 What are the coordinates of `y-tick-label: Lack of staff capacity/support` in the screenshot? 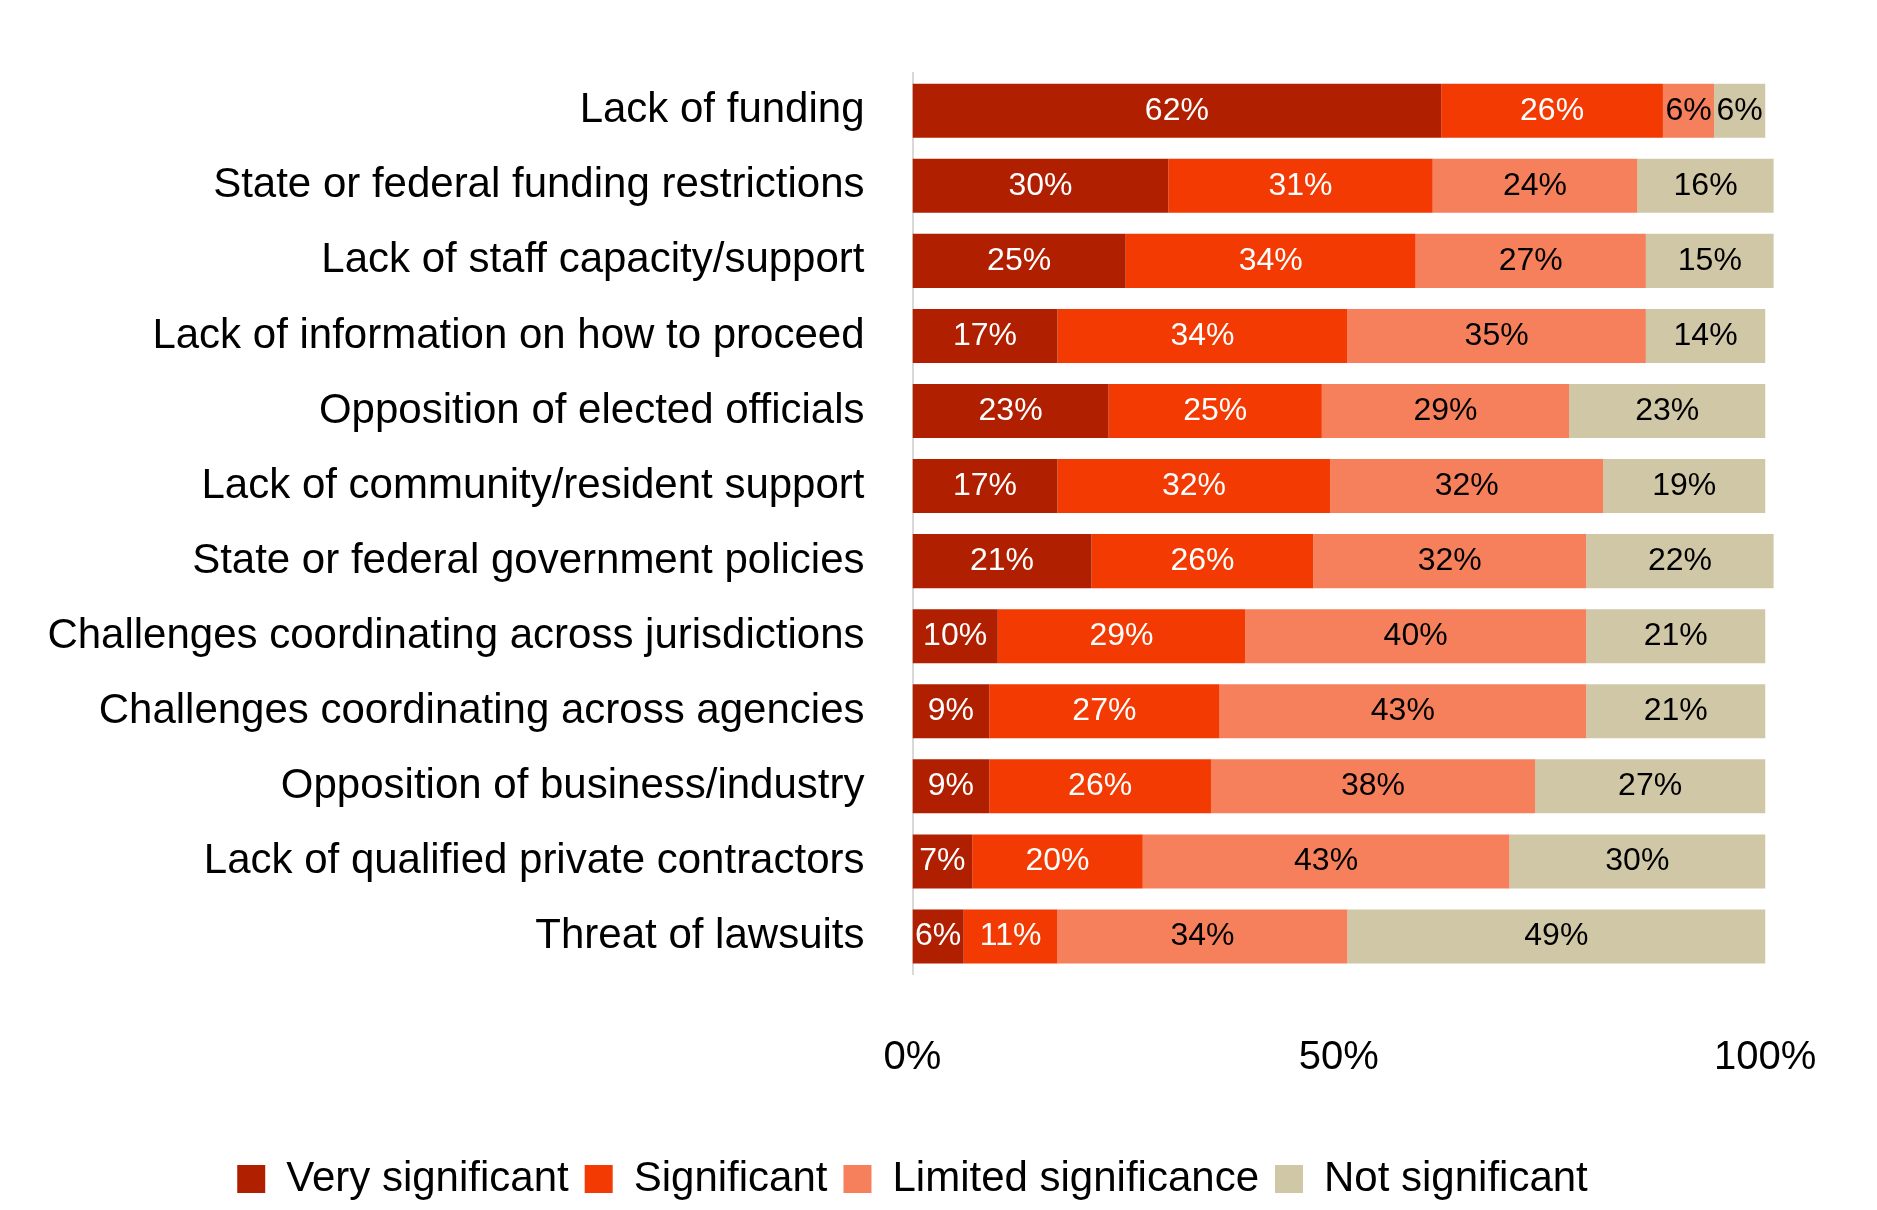 It's located at (593, 258).